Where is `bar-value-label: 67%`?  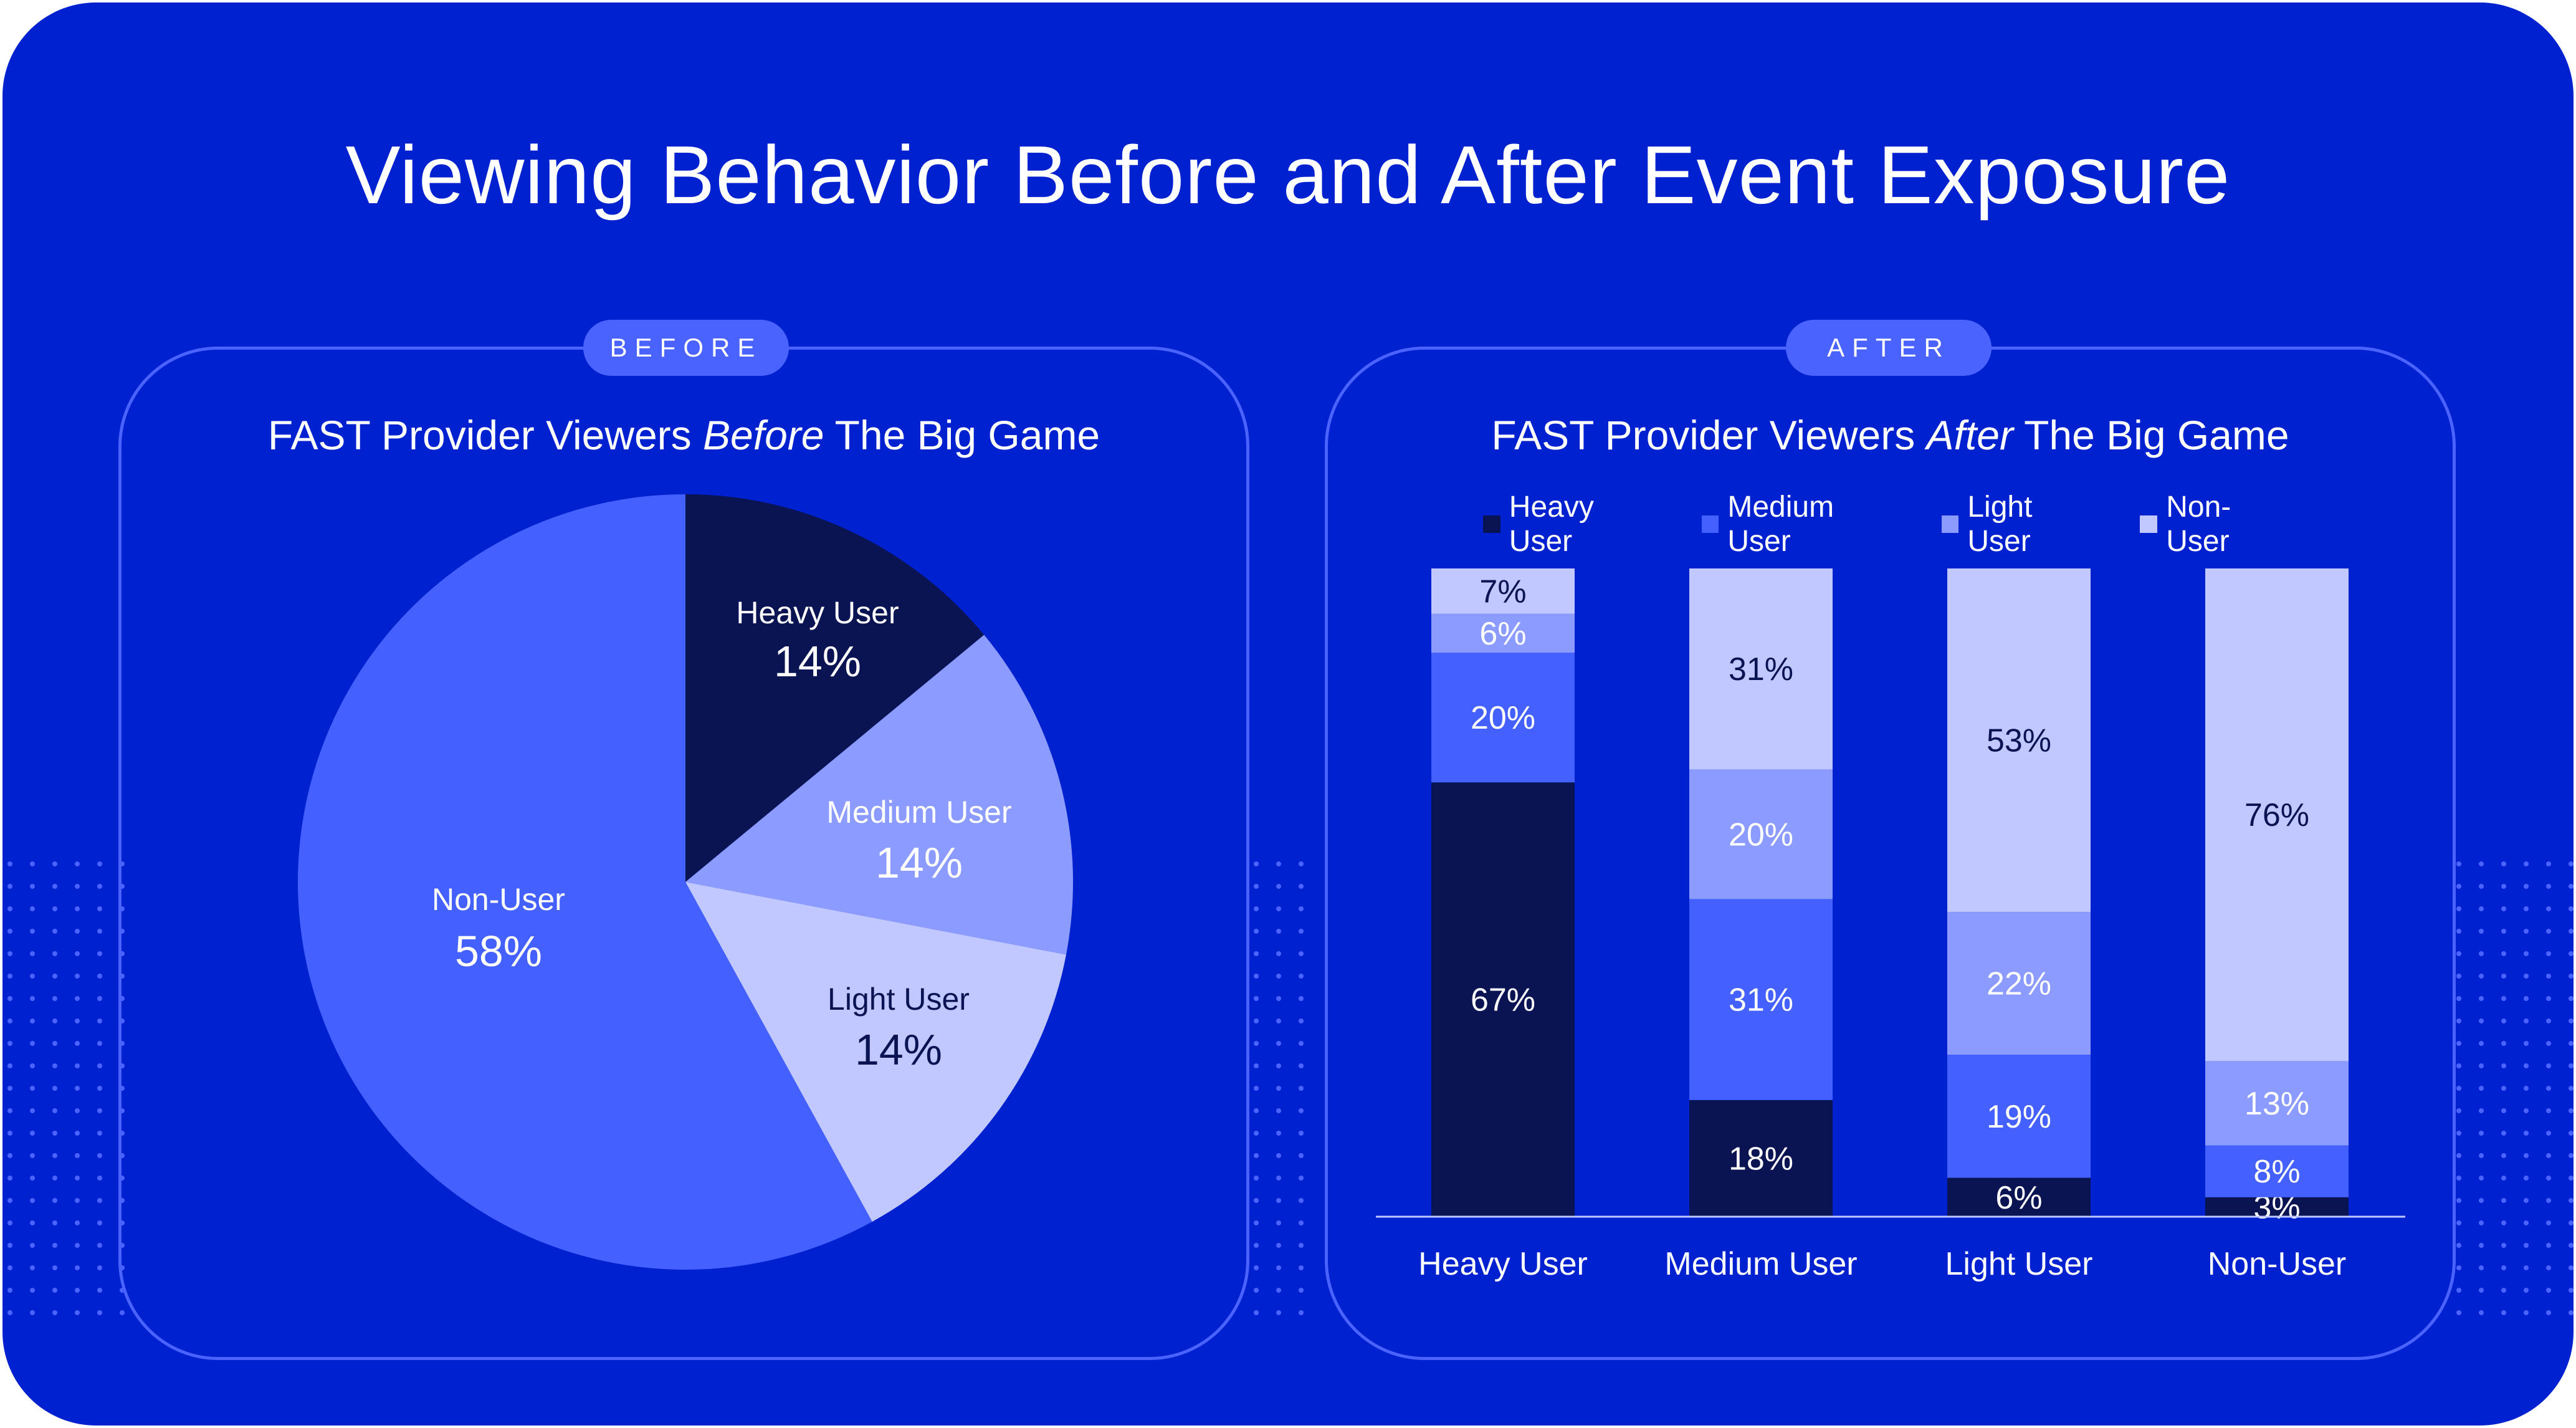
bar-value-label: 67% is located at coordinates (1503, 1000).